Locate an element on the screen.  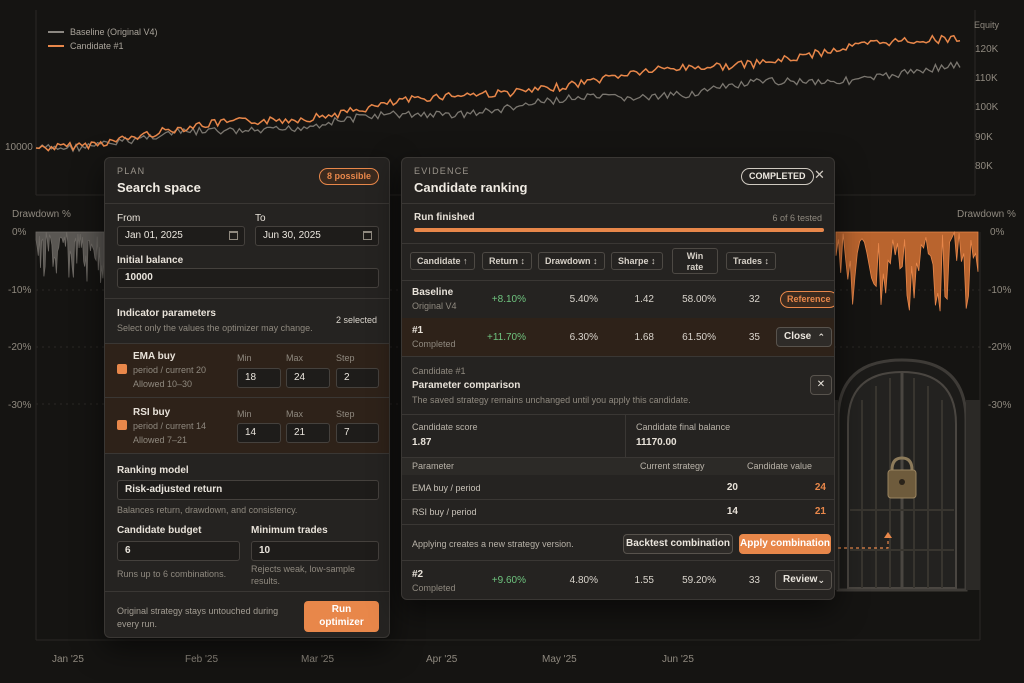
evidence-title: Candidate ranking is located at coordinates (471, 187).